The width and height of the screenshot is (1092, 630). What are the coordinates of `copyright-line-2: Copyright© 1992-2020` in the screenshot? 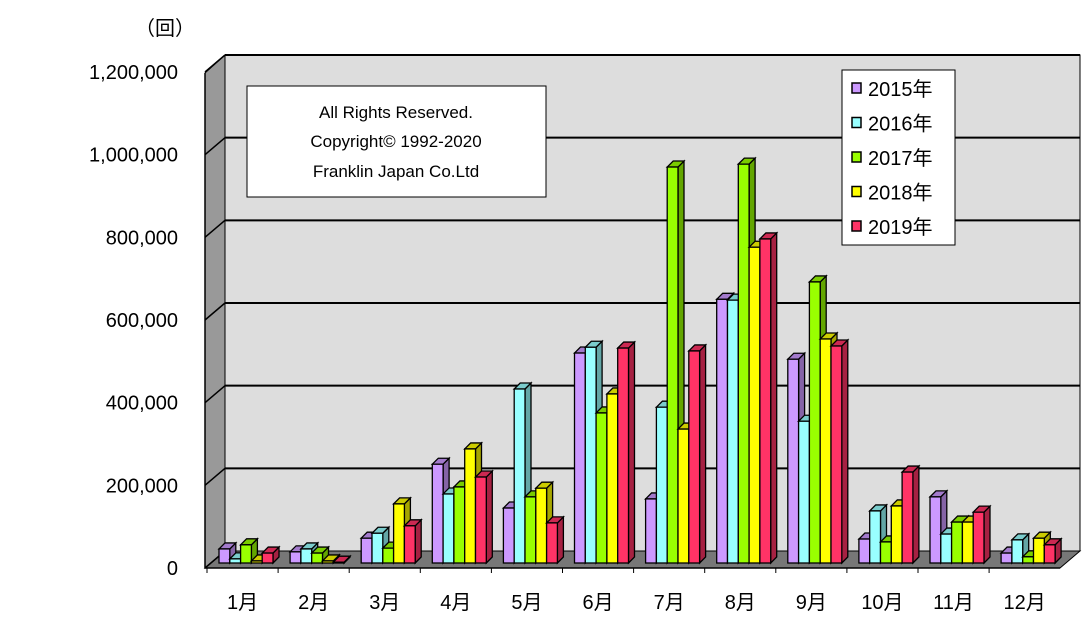 It's located at (395, 141).